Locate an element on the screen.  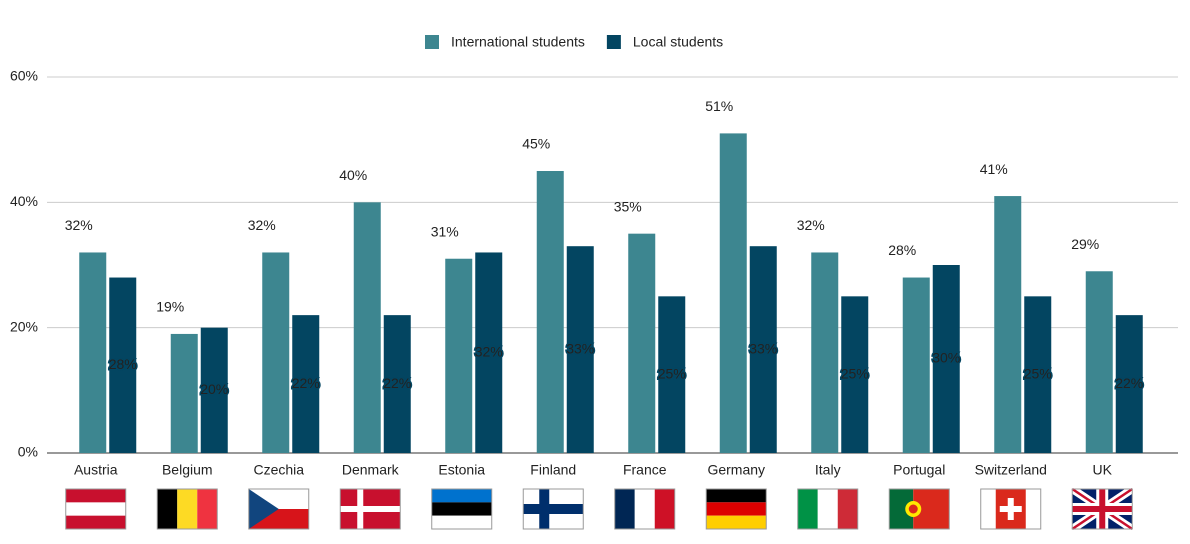
value-label: 45% is located at coordinates (536, 144).